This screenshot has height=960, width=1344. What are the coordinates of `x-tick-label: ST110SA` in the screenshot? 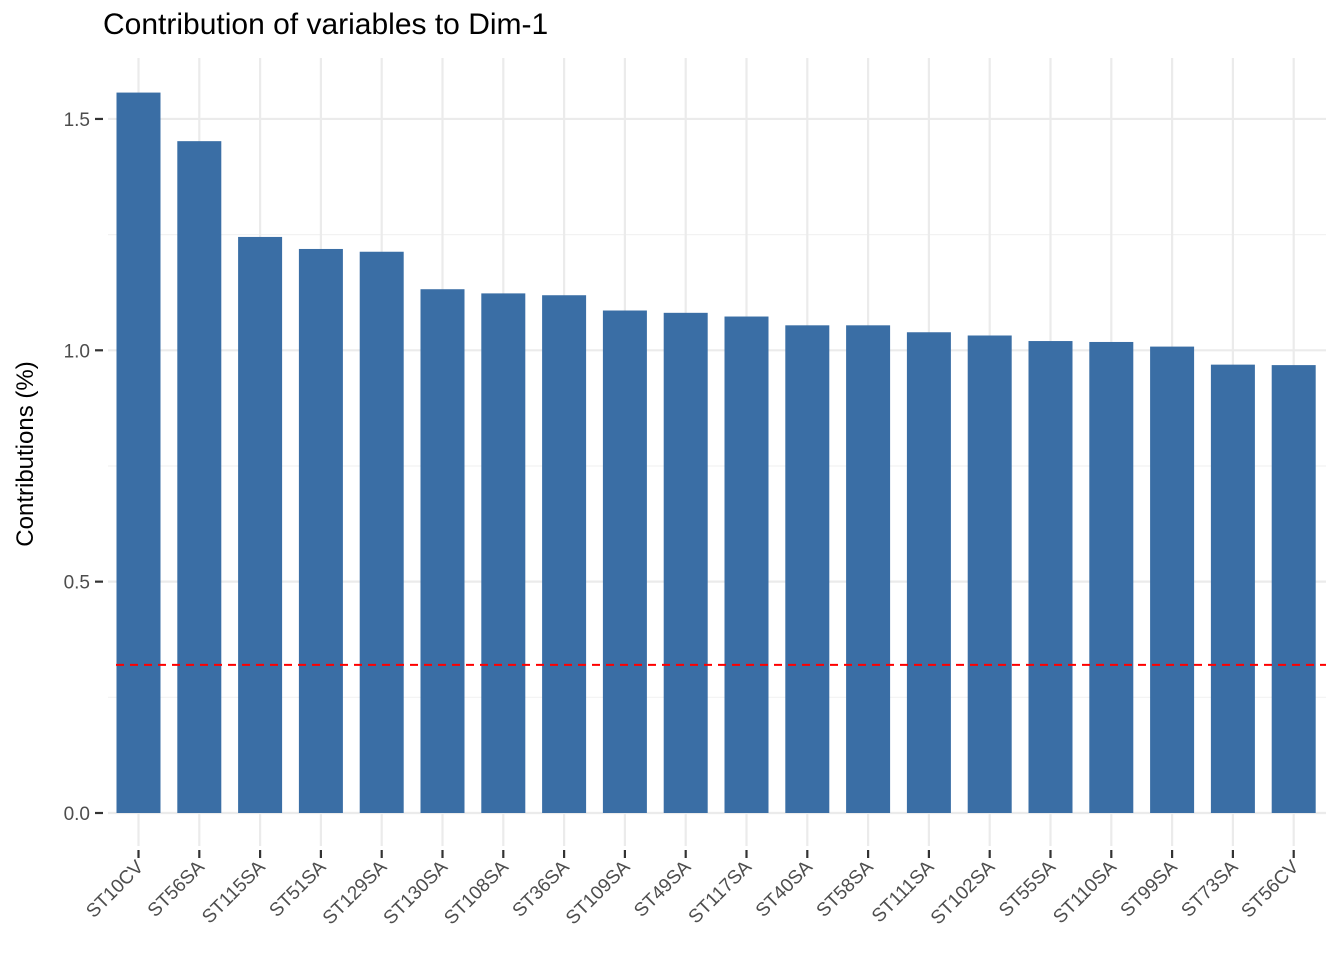 It's located at (1085, 892).